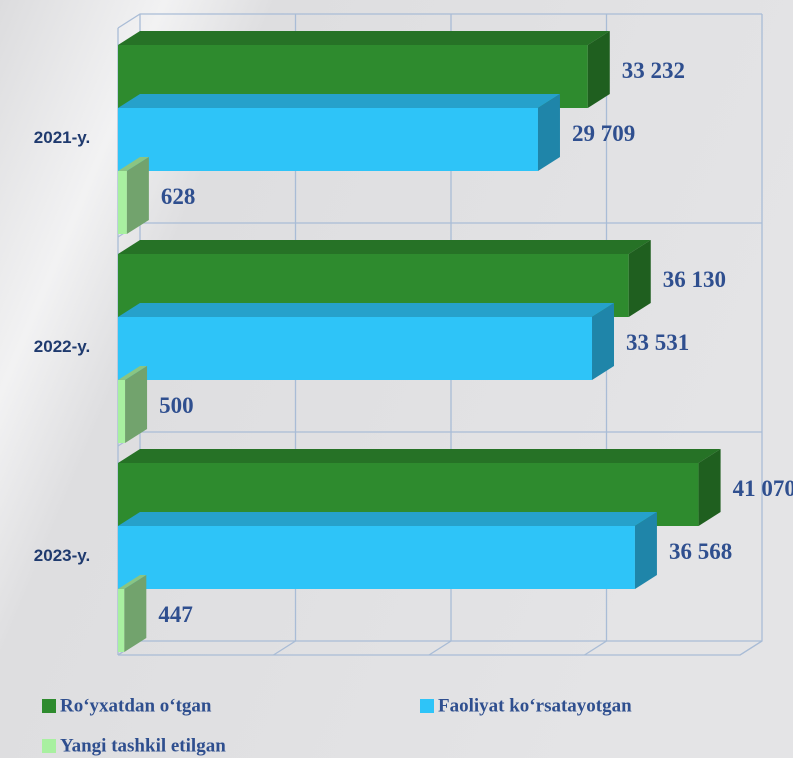  Describe the element at coordinates (175, 614) in the screenshot. I see `value-label: 447` at that location.